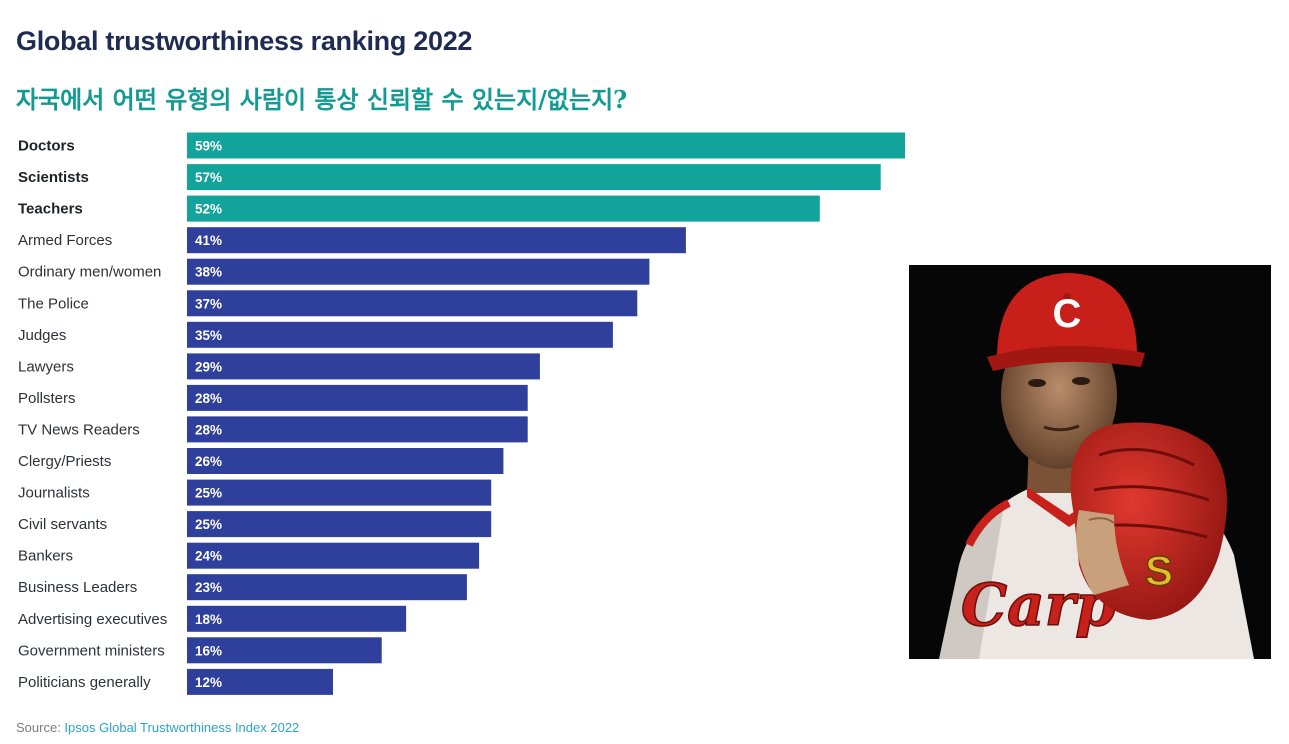 This screenshot has height=744, width=1289. I want to click on bar-teachers, so click(503, 208).